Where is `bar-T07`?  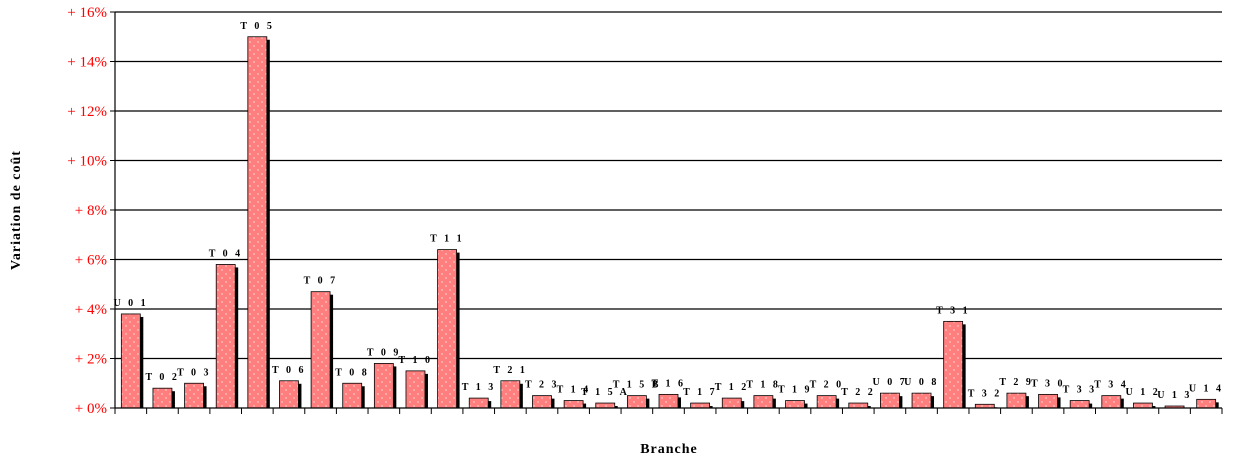
bar-T07 is located at coordinates (322, 350).